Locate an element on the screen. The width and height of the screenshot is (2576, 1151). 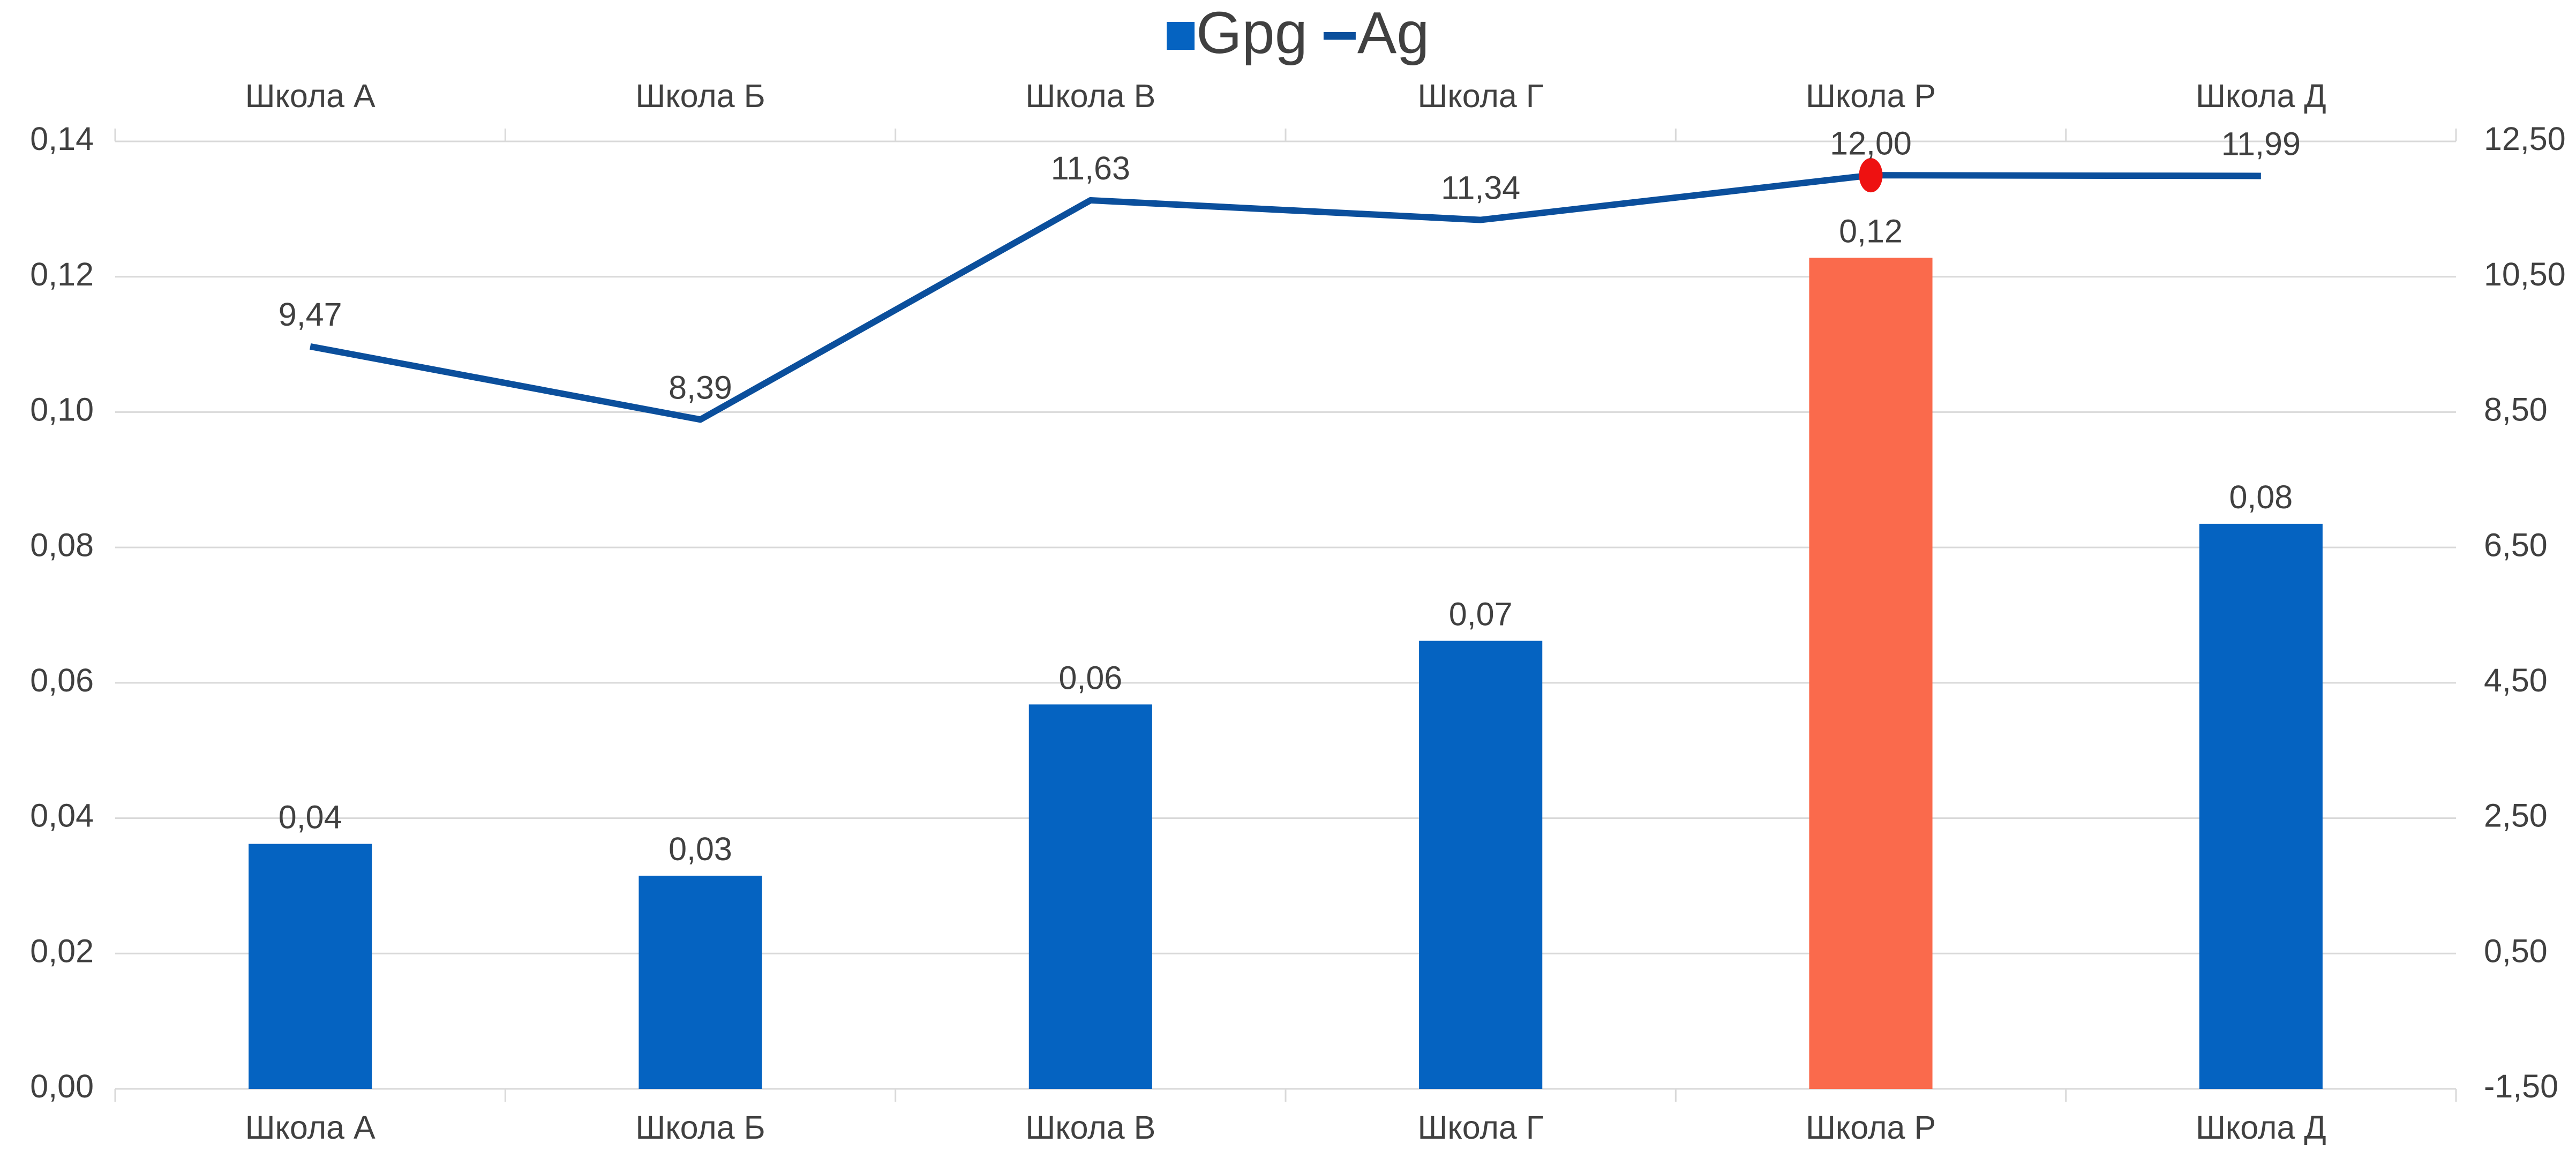
line-marker is located at coordinates (1871, 175).